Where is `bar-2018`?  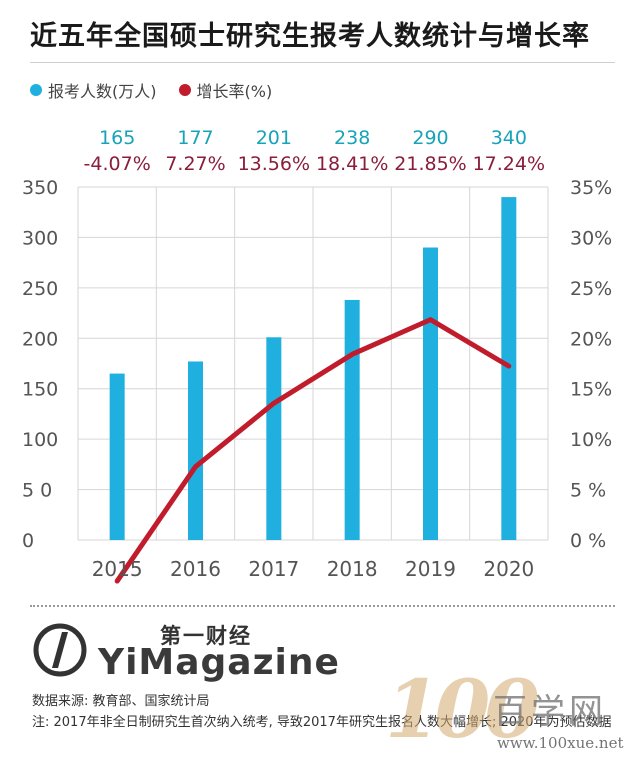 bar-2018 is located at coordinates (352, 419).